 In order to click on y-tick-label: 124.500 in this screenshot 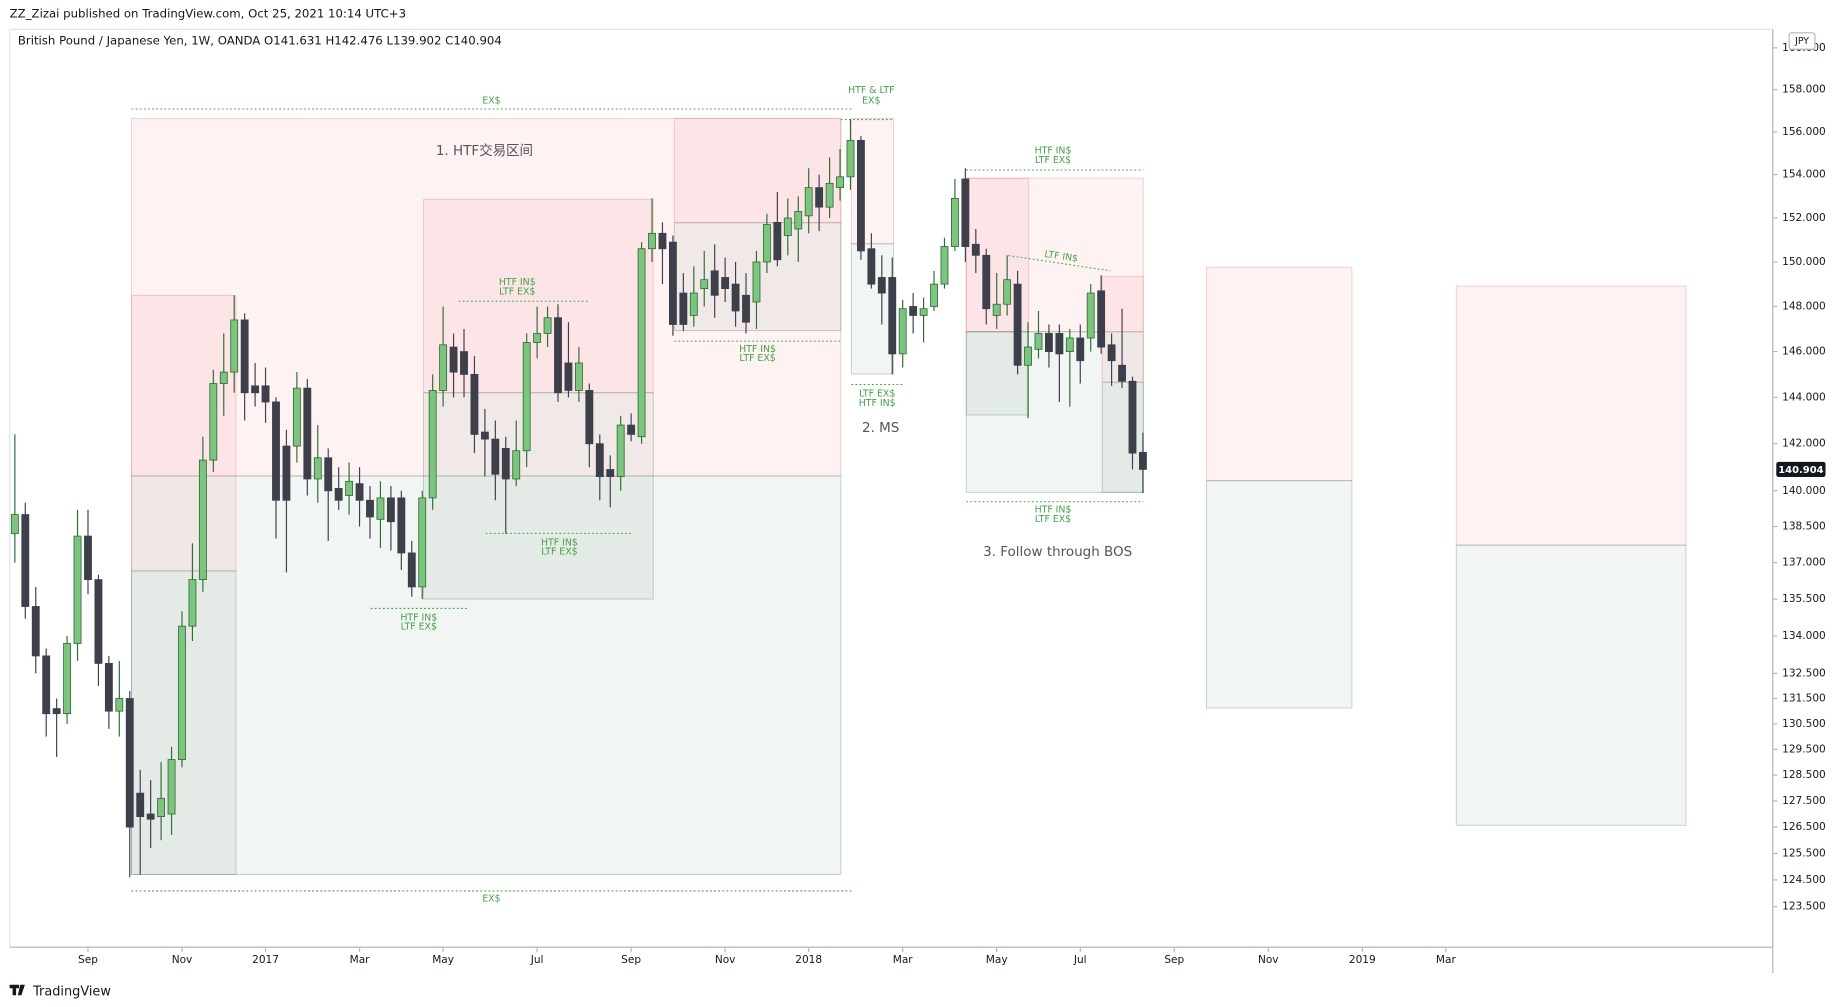, I will do `click(1804, 880)`.